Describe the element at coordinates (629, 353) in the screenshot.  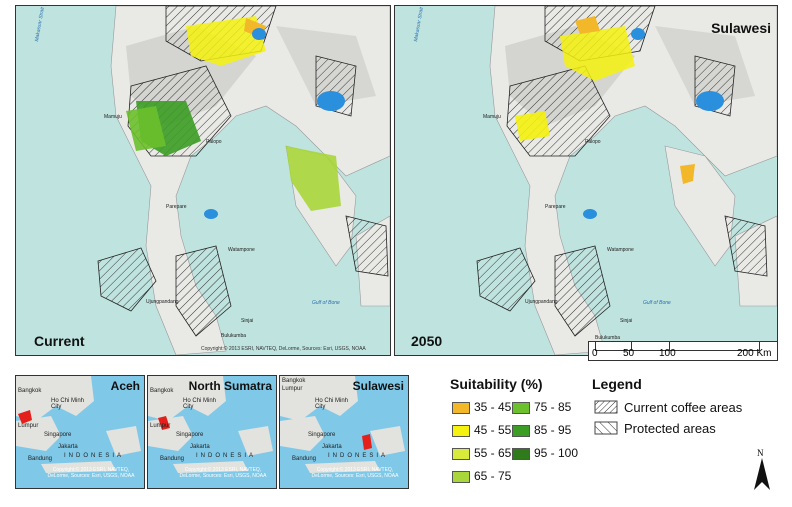
I see `scale-tick: 50` at that location.